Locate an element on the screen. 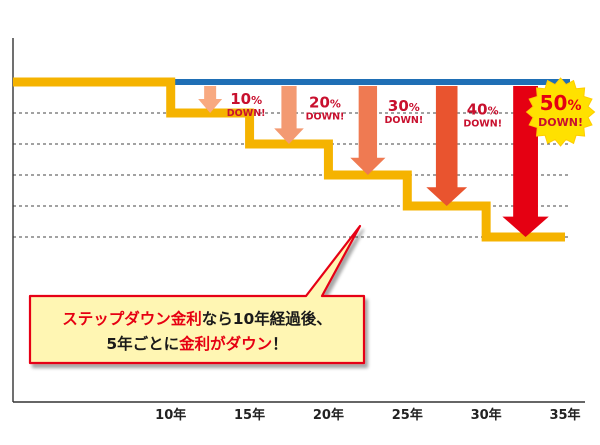 Image resolution: width=600 pixels, height=445 pixels. x-tick-label: 15年 is located at coordinates (249, 415).